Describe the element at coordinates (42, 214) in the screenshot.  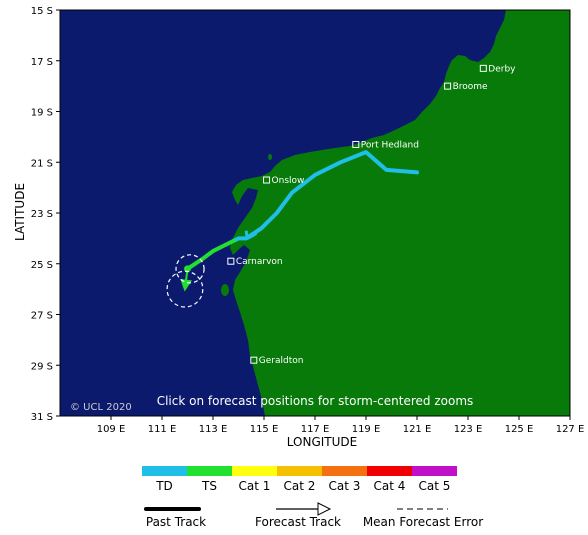
I see `y-tick-label: 23 S` at that location.